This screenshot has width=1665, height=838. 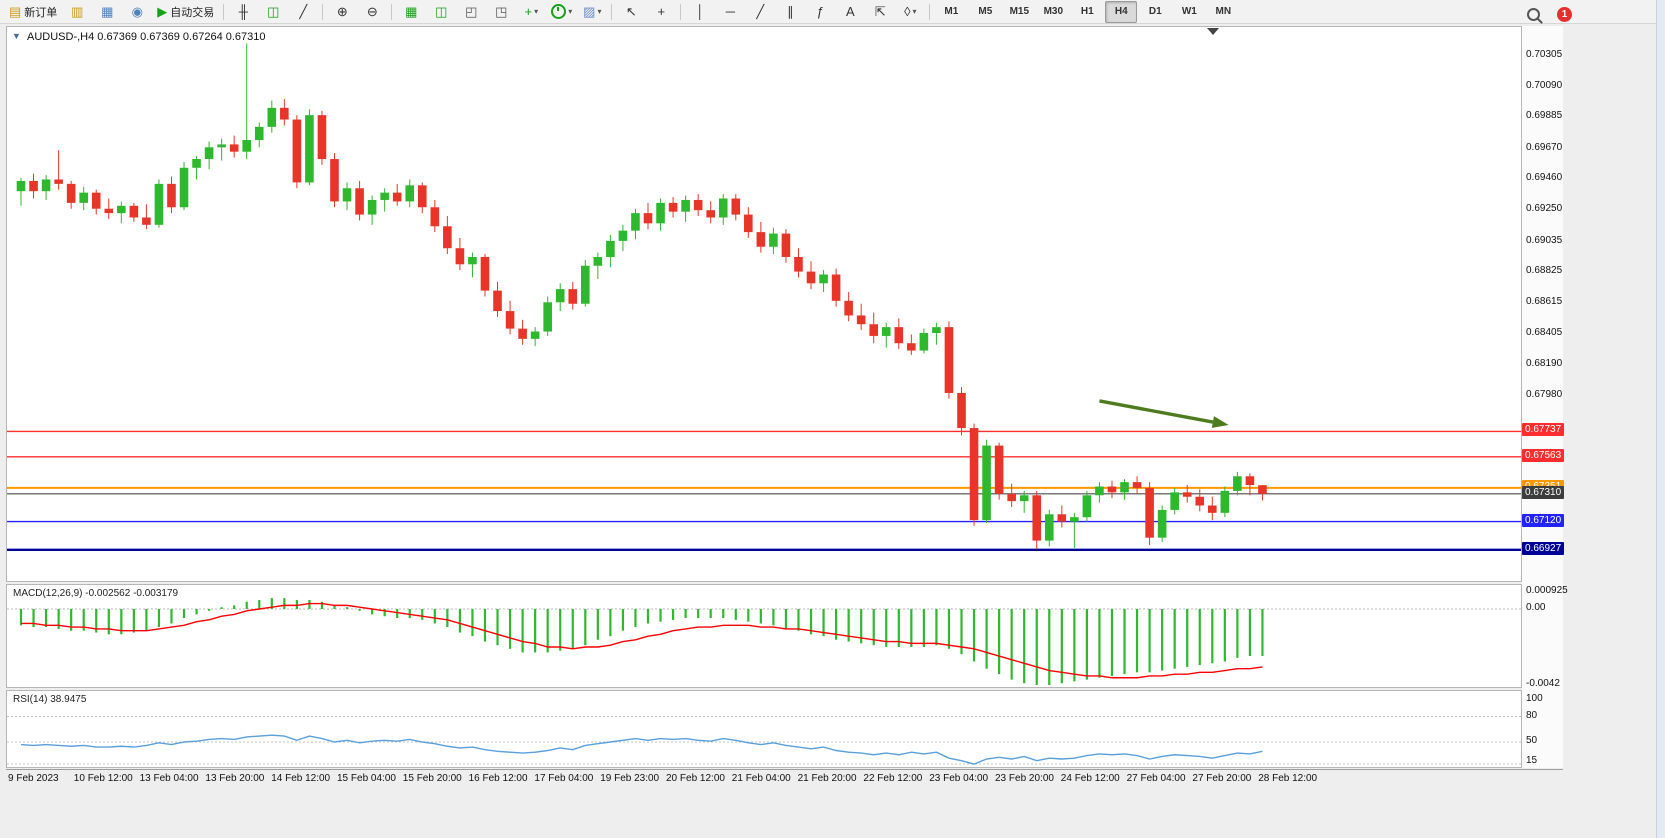 I want to click on shapes-dropdown: ◊ ▾, so click(x=910, y=12).